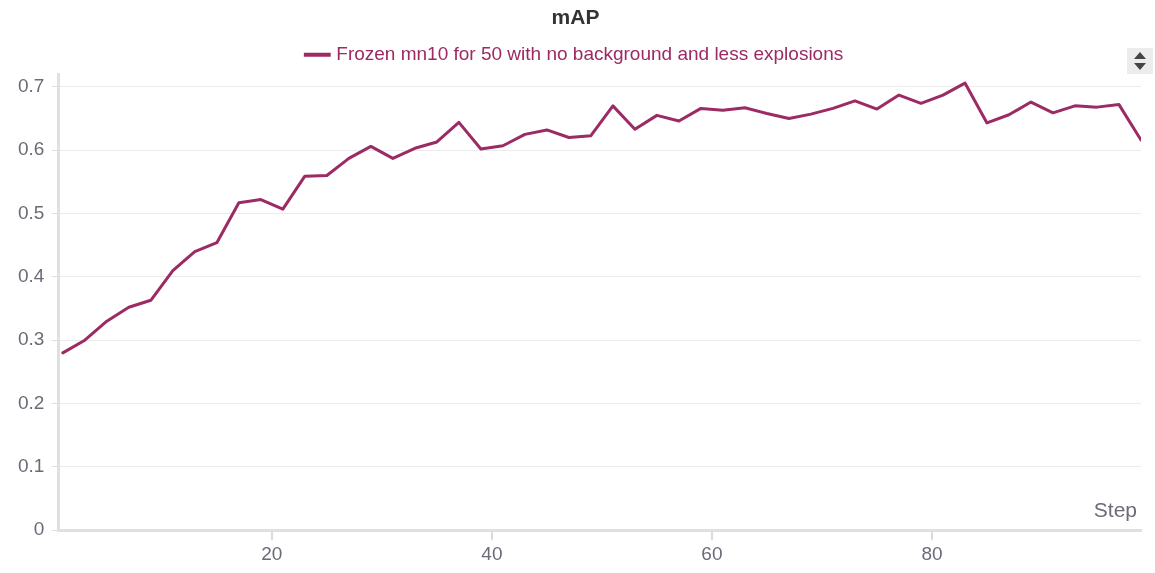 The image size is (1155, 573). I want to click on x-tick-label: 80, so click(932, 553).